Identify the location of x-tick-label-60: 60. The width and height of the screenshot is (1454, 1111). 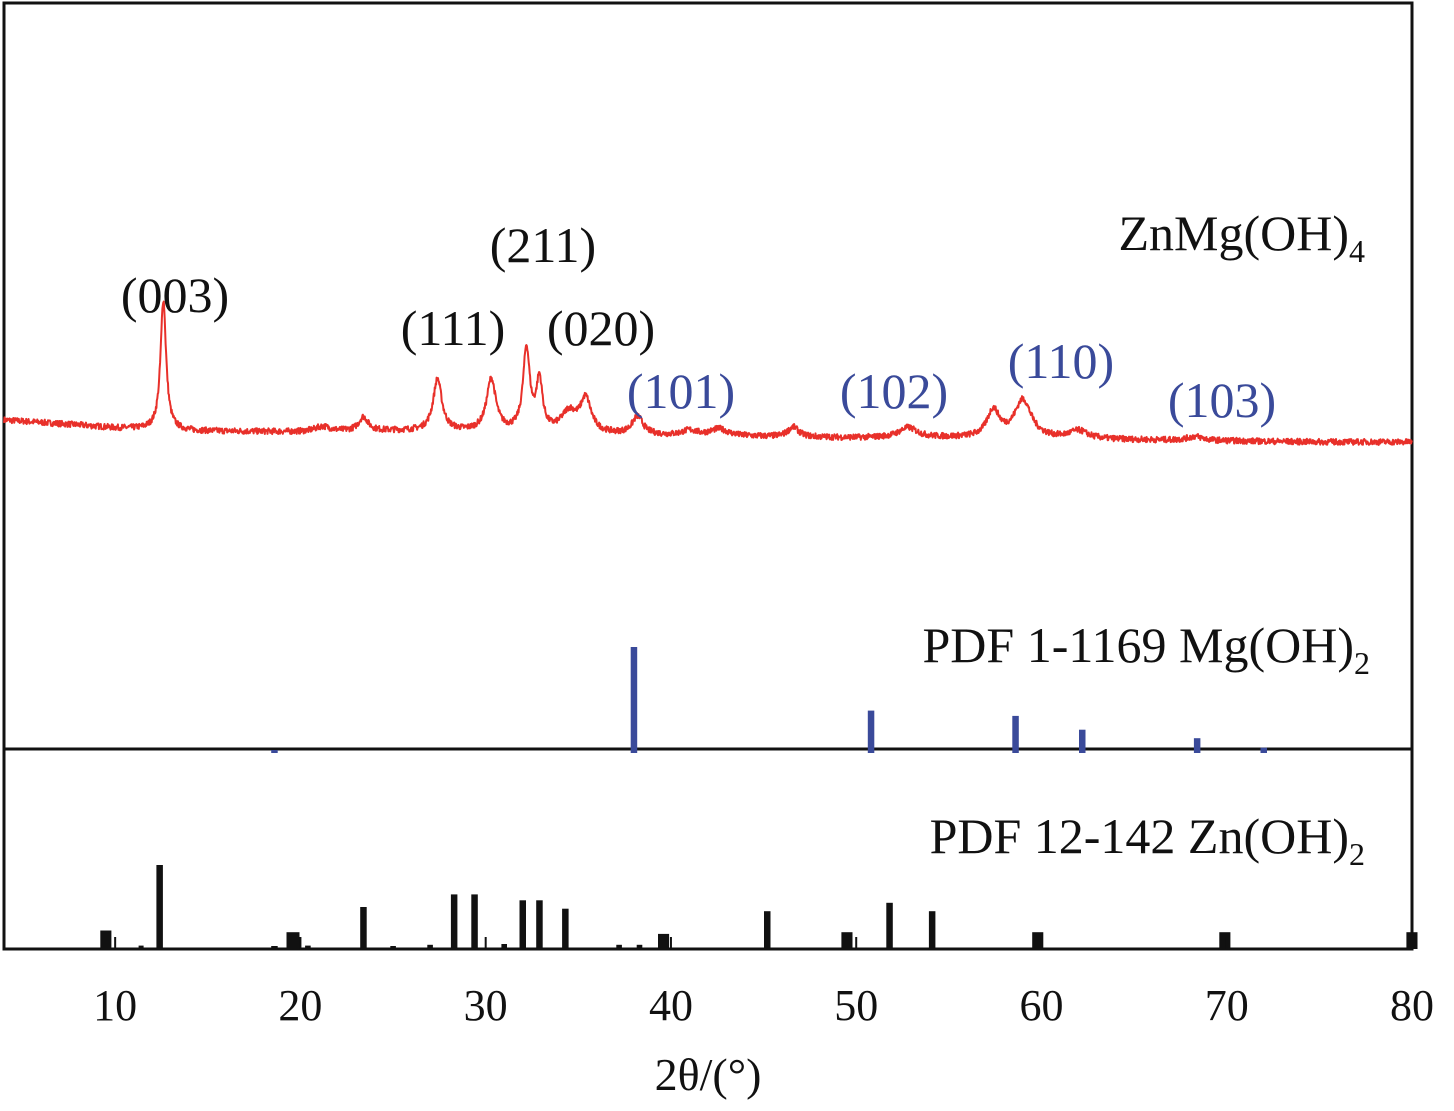
(1041, 1005).